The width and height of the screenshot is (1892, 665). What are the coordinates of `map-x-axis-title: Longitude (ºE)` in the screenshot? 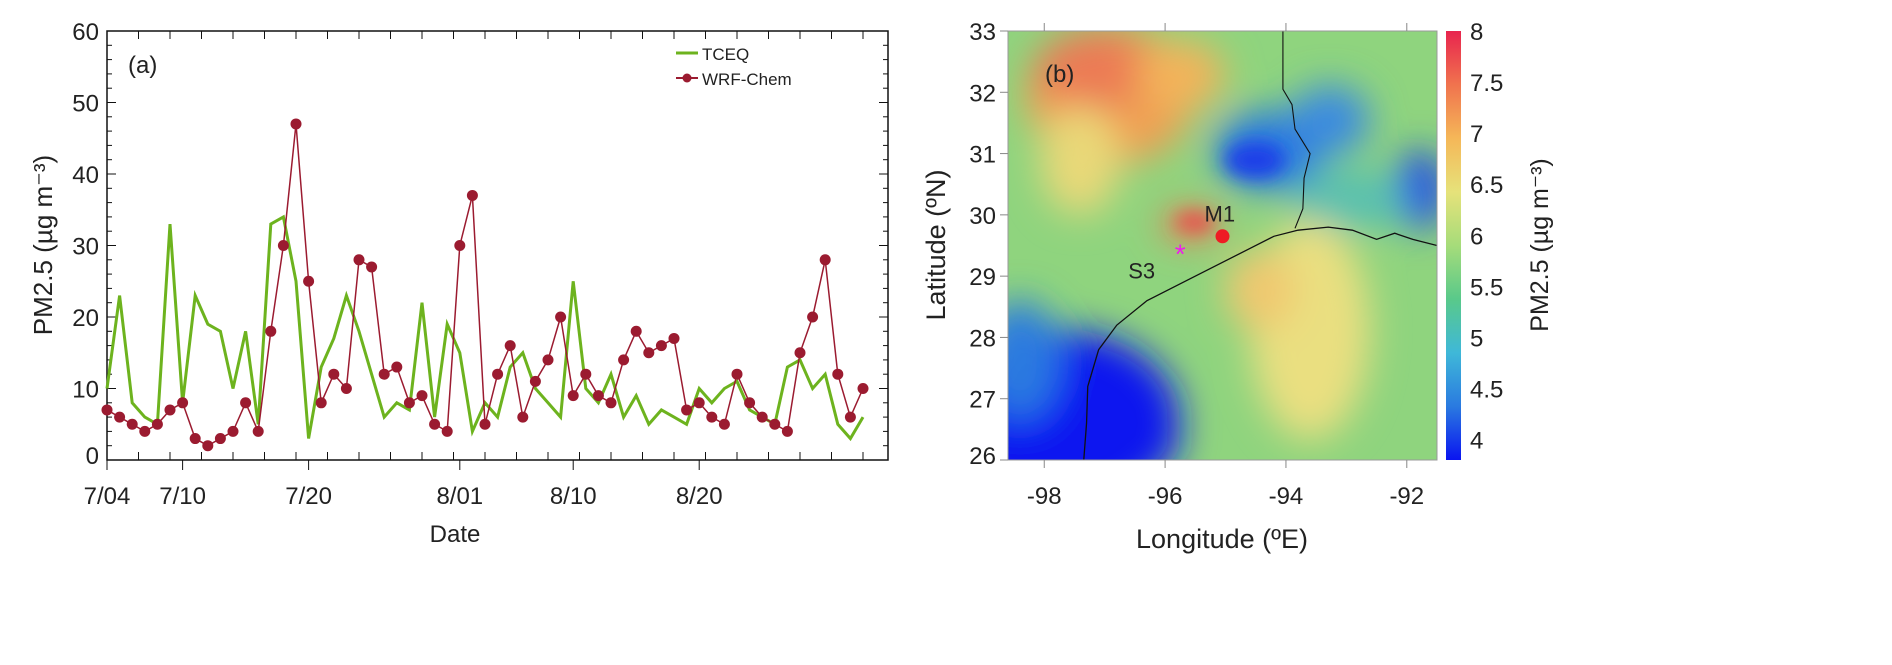 It's located at (1222, 539).